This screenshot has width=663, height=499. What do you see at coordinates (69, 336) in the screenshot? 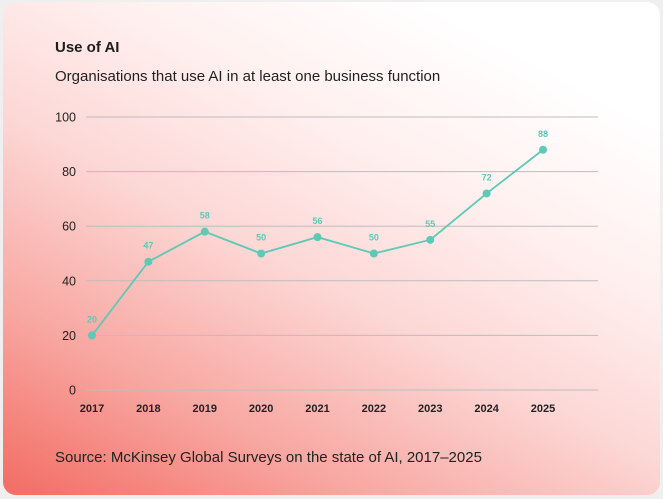
I see `y-tick-label: 20` at bounding box center [69, 336].